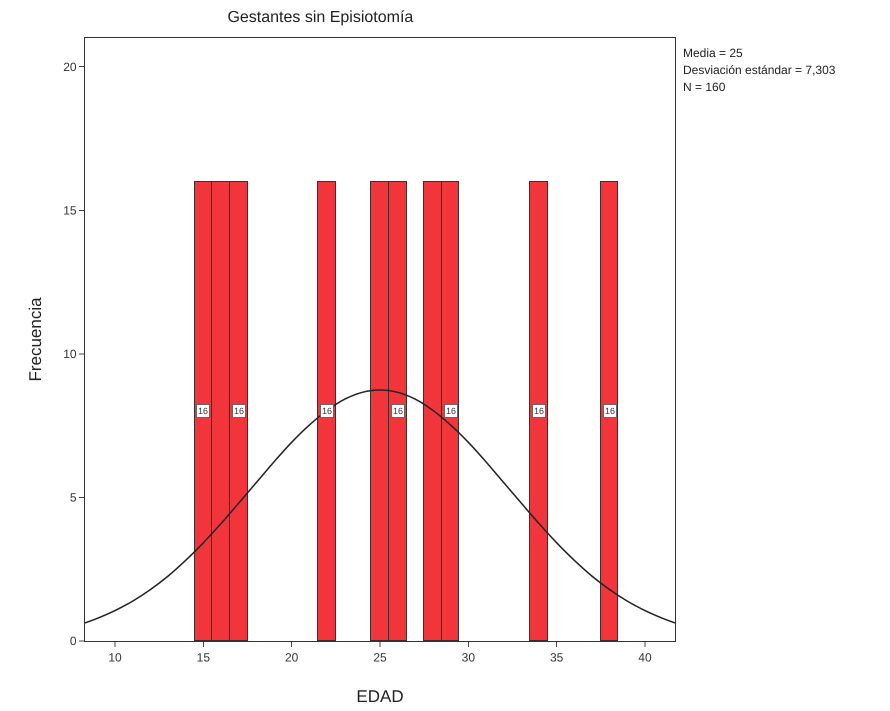 This screenshot has height=711, width=890. Describe the element at coordinates (557, 657) in the screenshot. I see `x-tick-label: 35` at that location.